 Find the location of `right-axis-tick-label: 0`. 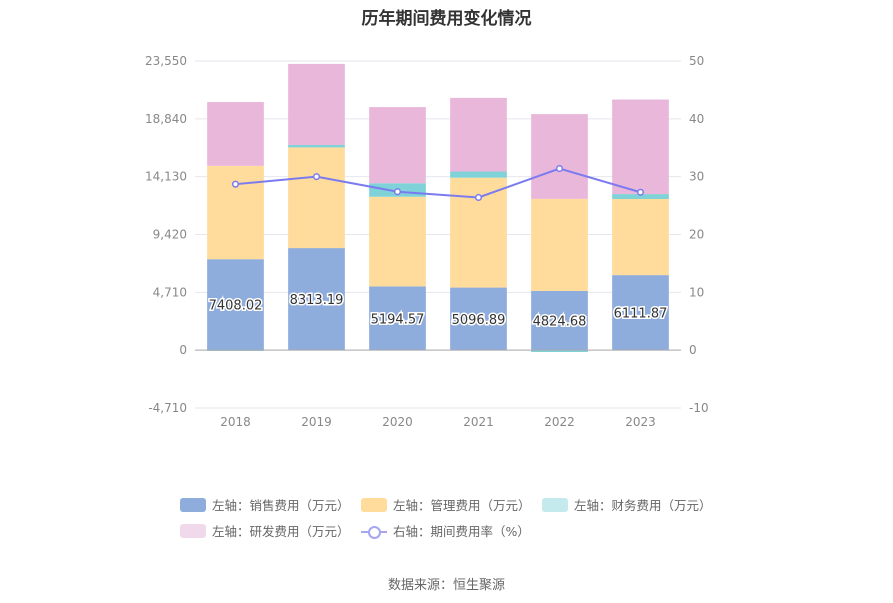

right-axis-tick-label: 0 is located at coordinates (693, 350).